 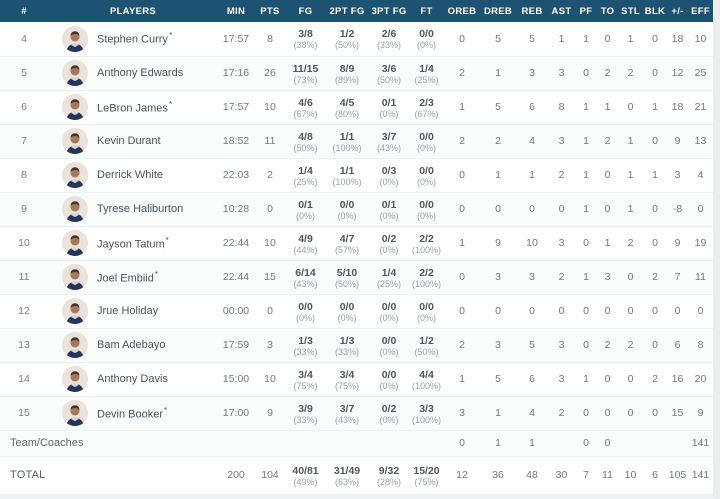 I want to click on stat-reb: 3, so click(x=532, y=73).